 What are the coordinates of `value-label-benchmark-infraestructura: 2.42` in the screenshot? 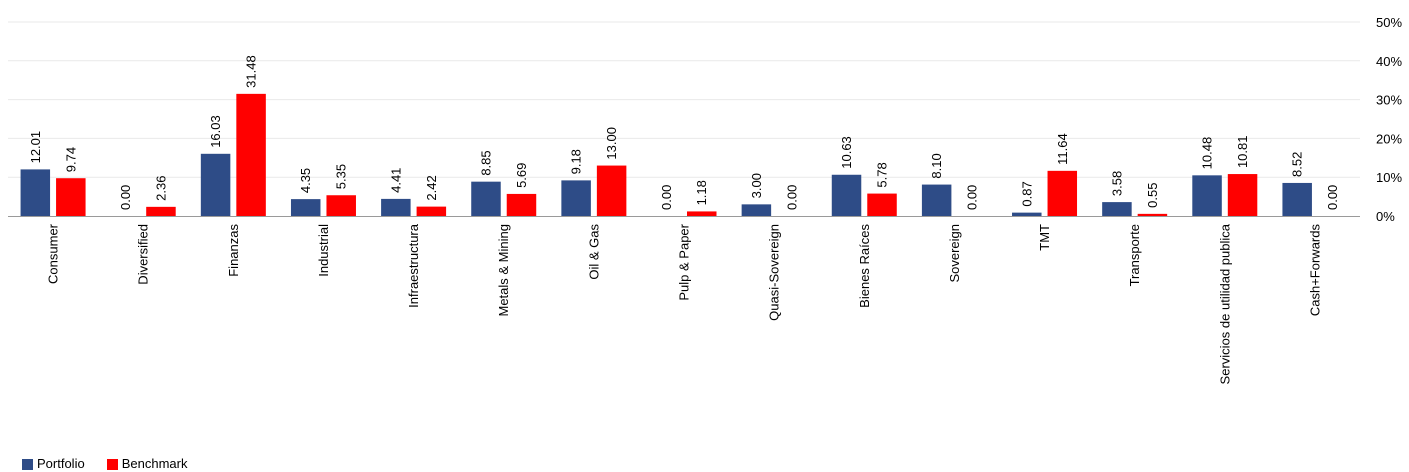 It's located at (431, 187).